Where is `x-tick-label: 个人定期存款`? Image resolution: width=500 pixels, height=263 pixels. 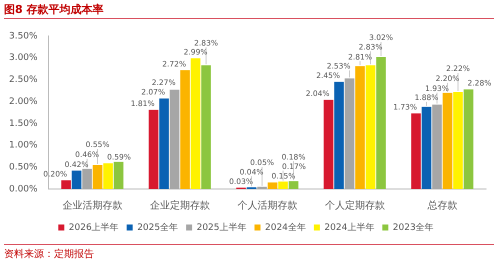
x-tick-label: 个人定期存款 is located at coordinates (354, 206).